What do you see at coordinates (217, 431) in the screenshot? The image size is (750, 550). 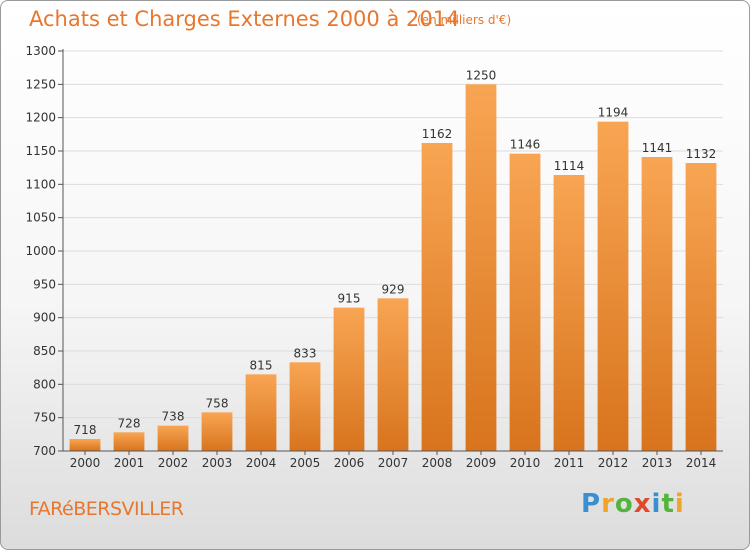 I see `bar-2003` at bounding box center [217, 431].